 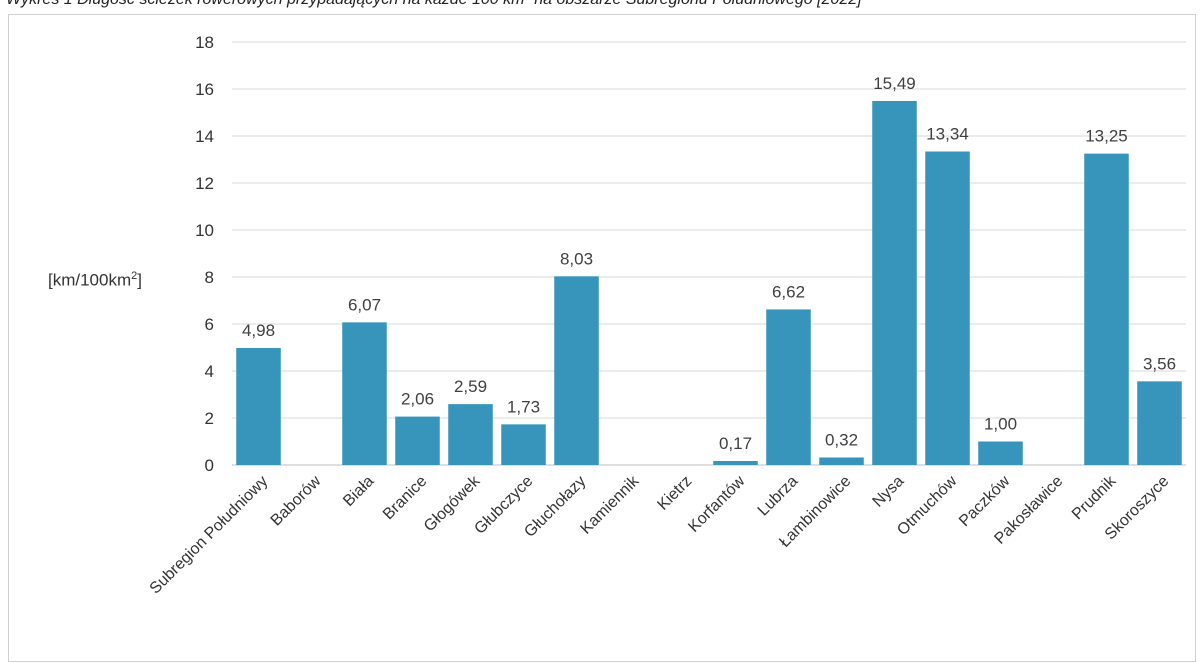 I want to click on x-tick-label: Subregion Południowy, so click(x=209, y=535).